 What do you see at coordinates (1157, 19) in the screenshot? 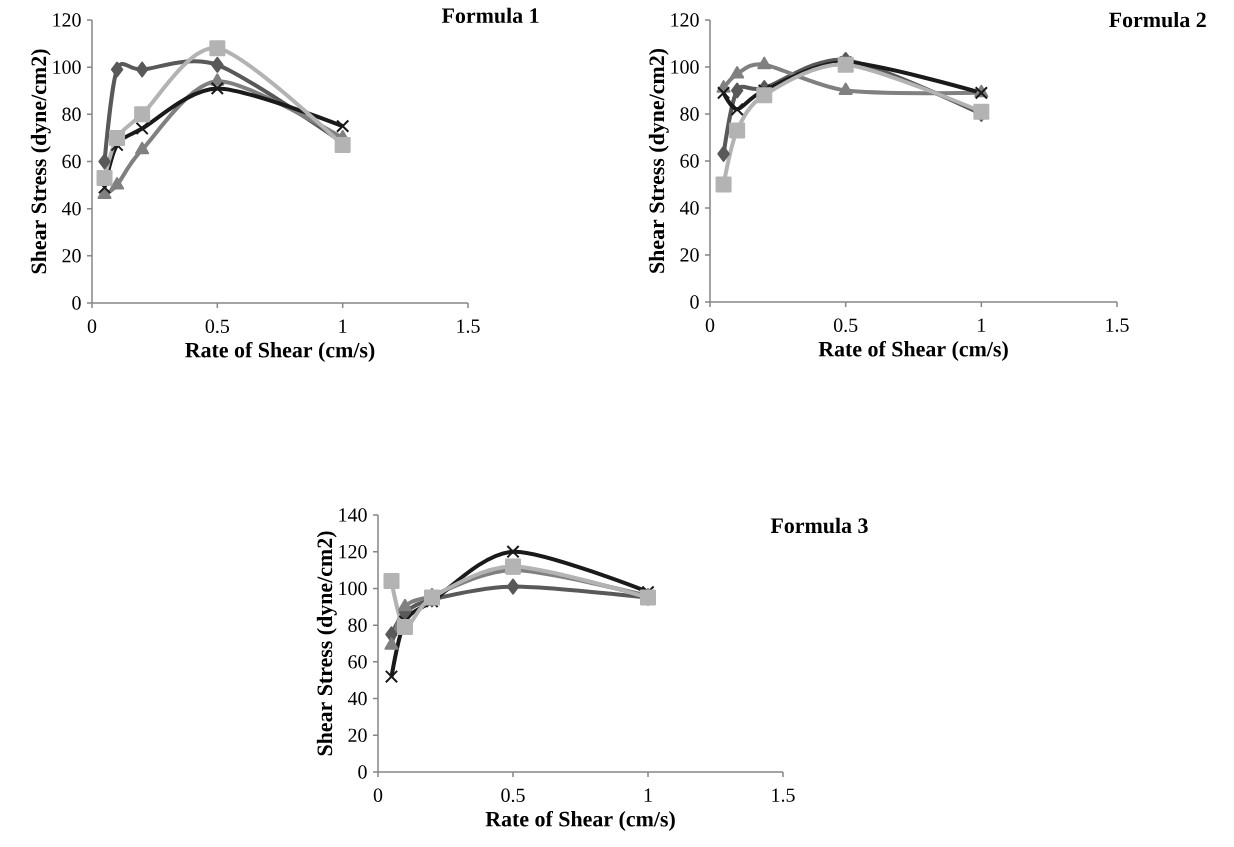
I see `chart-title: Formula 2` at bounding box center [1157, 19].